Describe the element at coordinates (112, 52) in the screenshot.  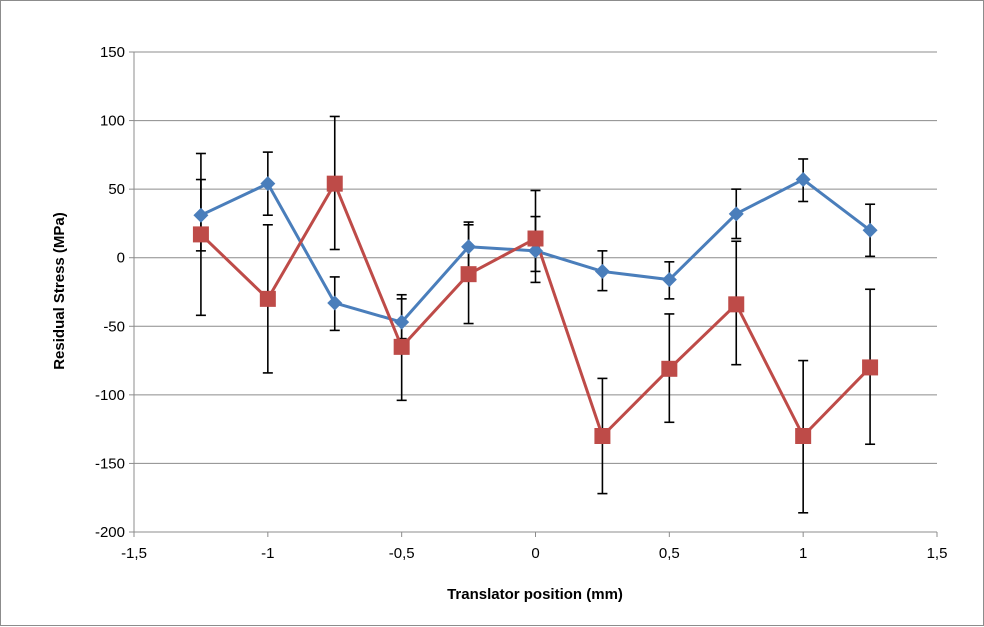
I see `y-tick-label: 150` at that location.